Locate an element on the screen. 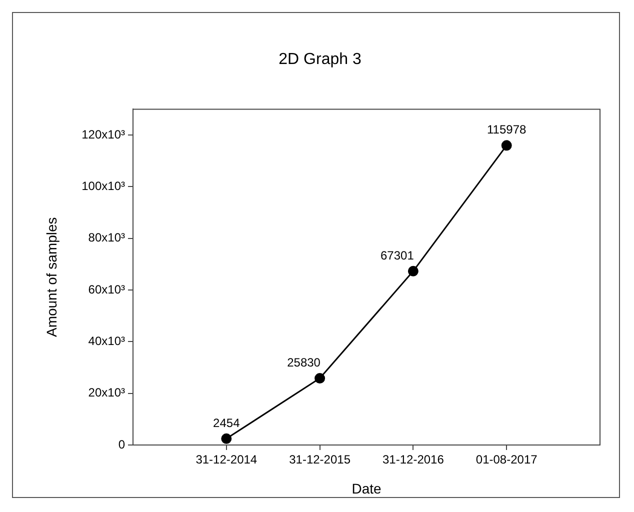 This screenshot has width=634, height=512. data-label: 25830 is located at coordinates (304, 363).